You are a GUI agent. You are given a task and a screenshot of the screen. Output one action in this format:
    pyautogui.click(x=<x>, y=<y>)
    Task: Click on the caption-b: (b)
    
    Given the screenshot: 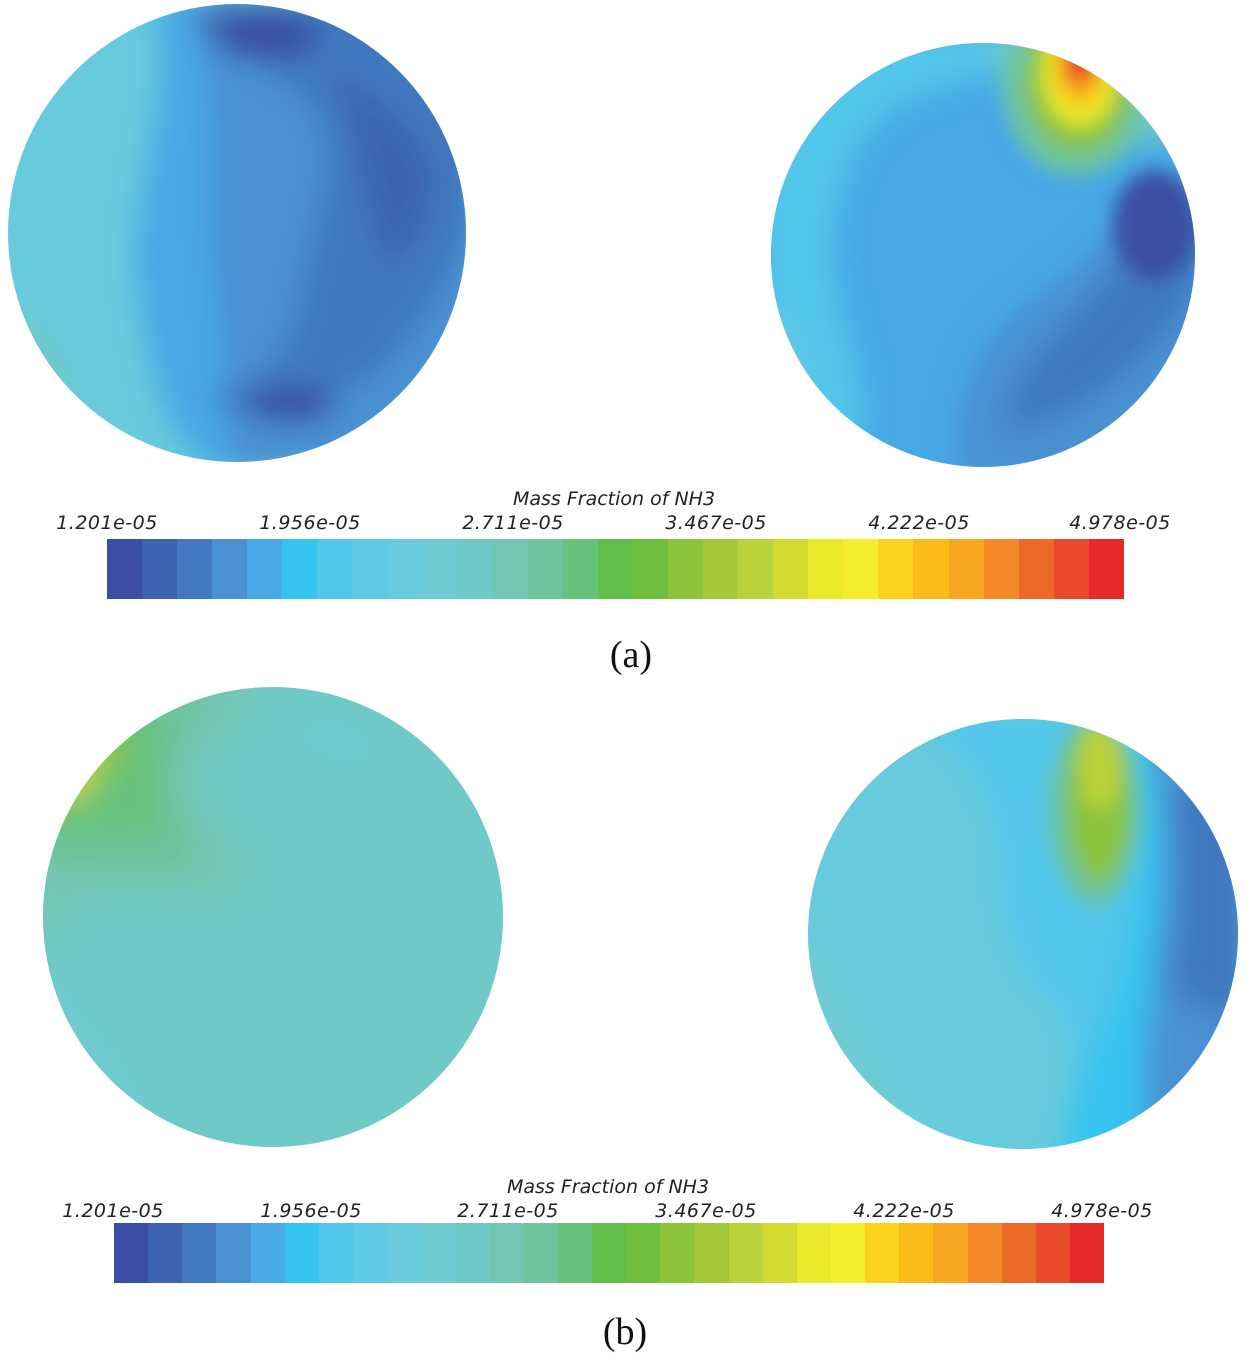 What is the action you would take?
    pyautogui.click(x=625, y=1332)
    